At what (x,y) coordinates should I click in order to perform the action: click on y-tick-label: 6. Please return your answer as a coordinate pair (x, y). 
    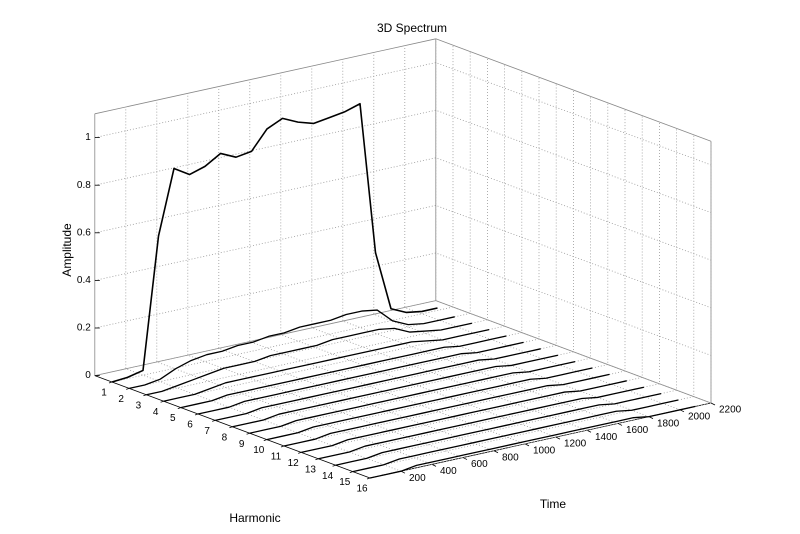
    Looking at the image, I should click on (190, 425).